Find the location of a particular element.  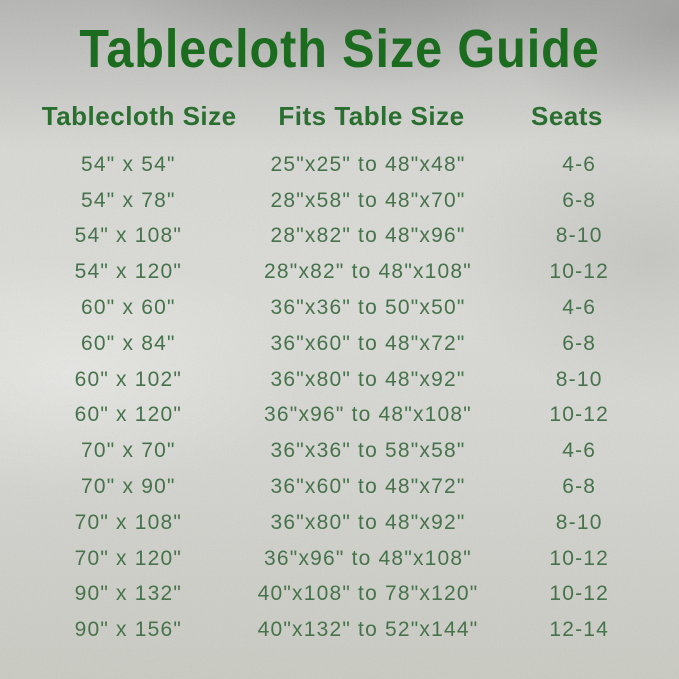

column-header-fits-table-size: Fits Table Size is located at coordinates (371, 116).